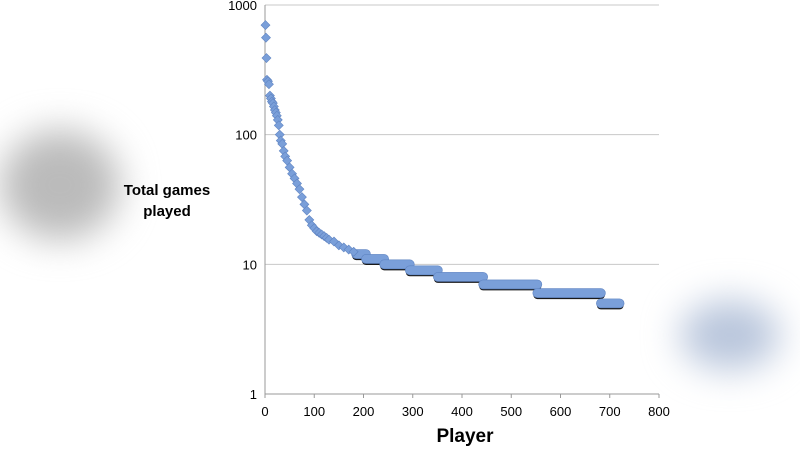 Image resolution: width=800 pixels, height=450 pixels. What do you see at coordinates (610, 411) in the screenshot?
I see `x-tick-label: 700` at bounding box center [610, 411].